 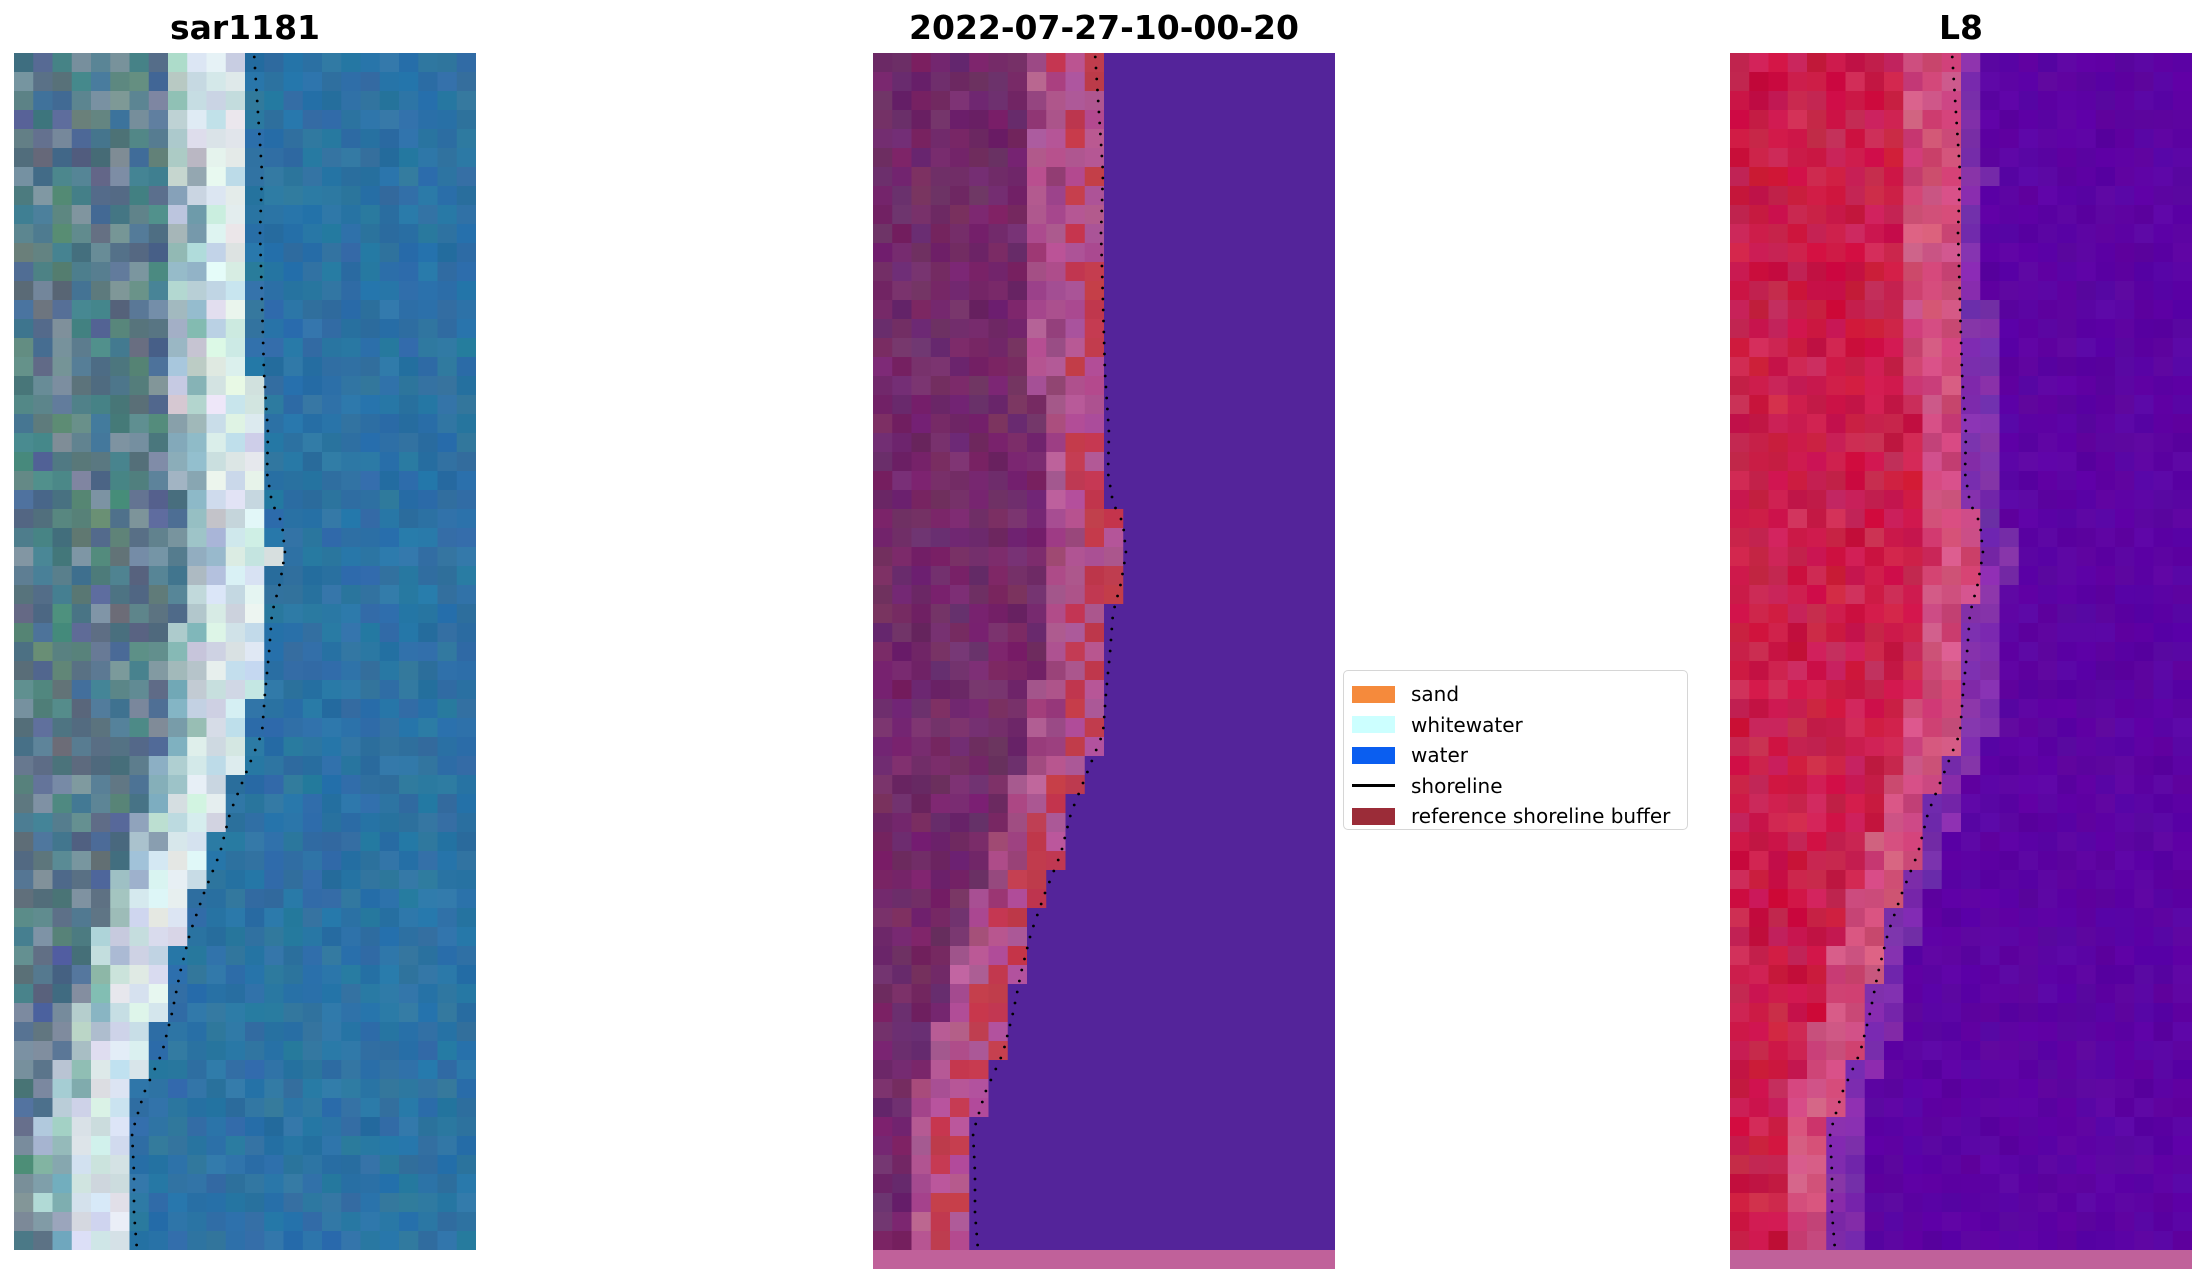 What do you see at coordinates (1515, 816) in the screenshot?
I see `legend-item-reference-buffer: reference shoreline buffer` at bounding box center [1515, 816].